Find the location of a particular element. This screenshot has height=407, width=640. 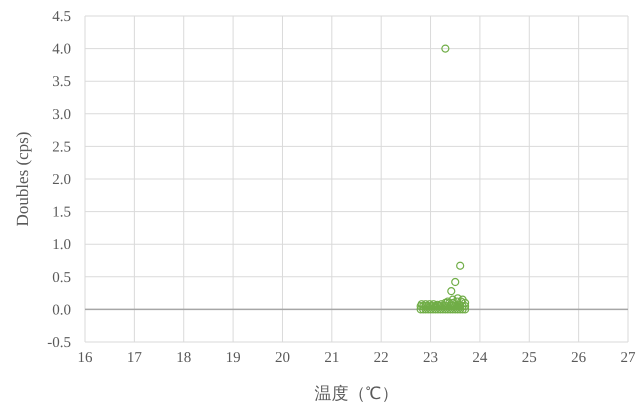

y-tick-label: 2.0 is located at coordinates (61, 180).